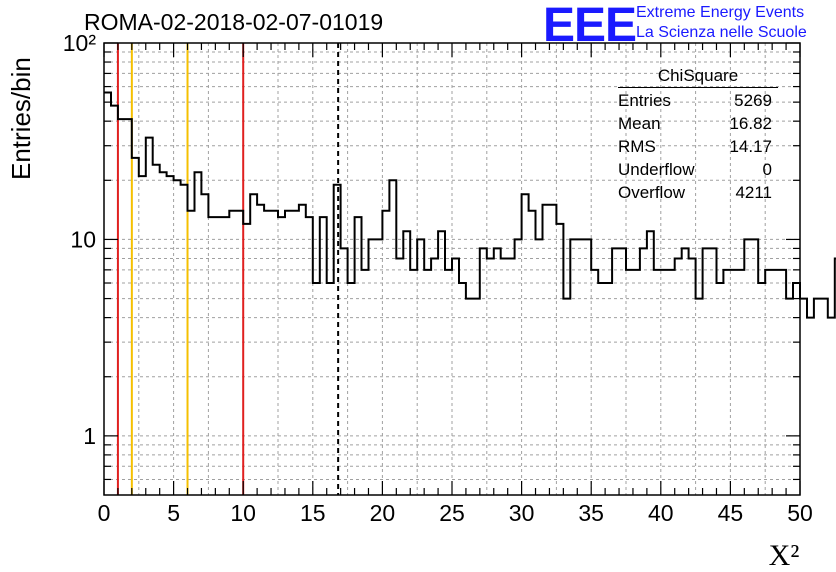 This screenshot has height=572, width=836. Describe the element at coordinates (784, 555) in the screenshot. I see `x-axis-label: X²` at that location.